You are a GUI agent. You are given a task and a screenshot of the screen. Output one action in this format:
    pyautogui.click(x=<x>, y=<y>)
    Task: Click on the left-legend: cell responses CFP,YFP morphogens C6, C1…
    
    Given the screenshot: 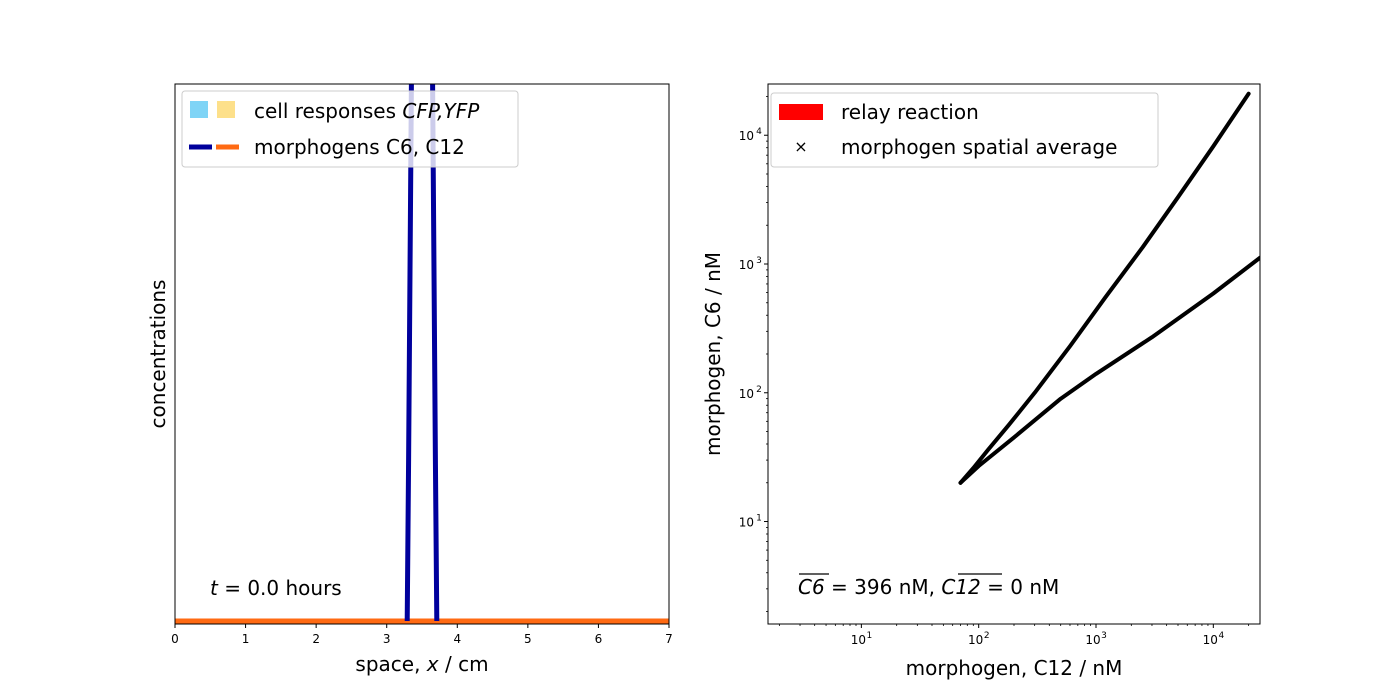 What is the action you would take?
    pyautogui.click(x=350, y=129)
    